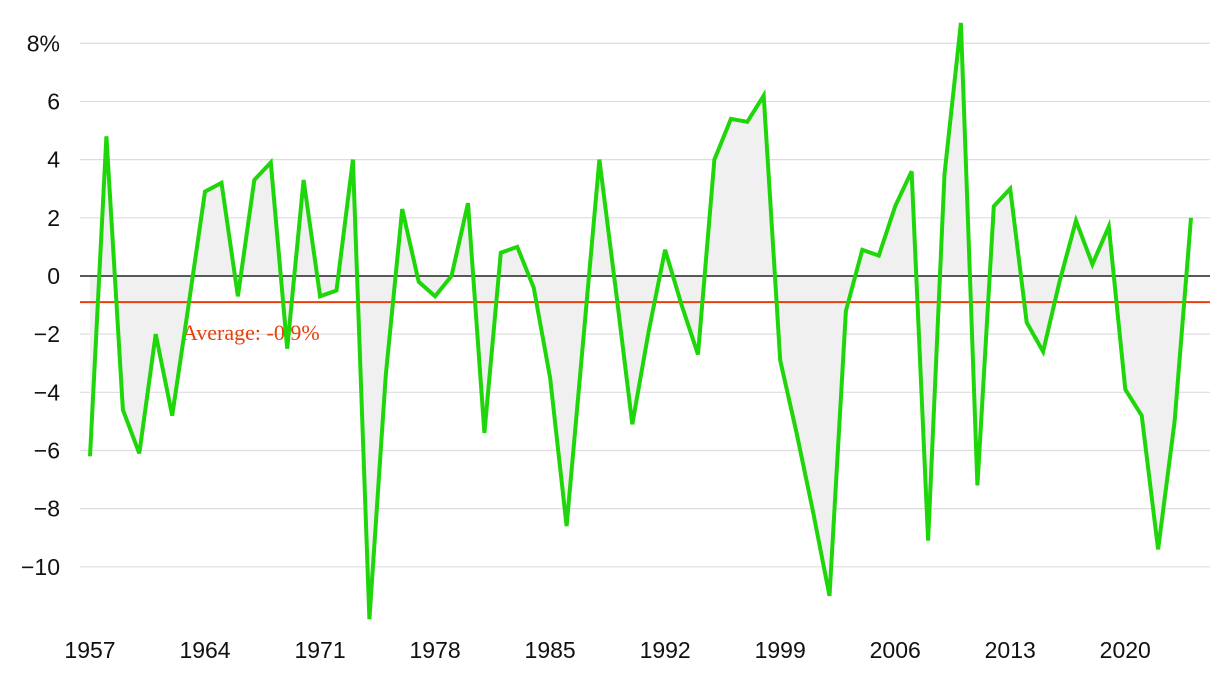  What do you see at coordinates (204, 650) in the screenshot?
I see `x-tick-label: 1964` at bounding box center [204, 650].